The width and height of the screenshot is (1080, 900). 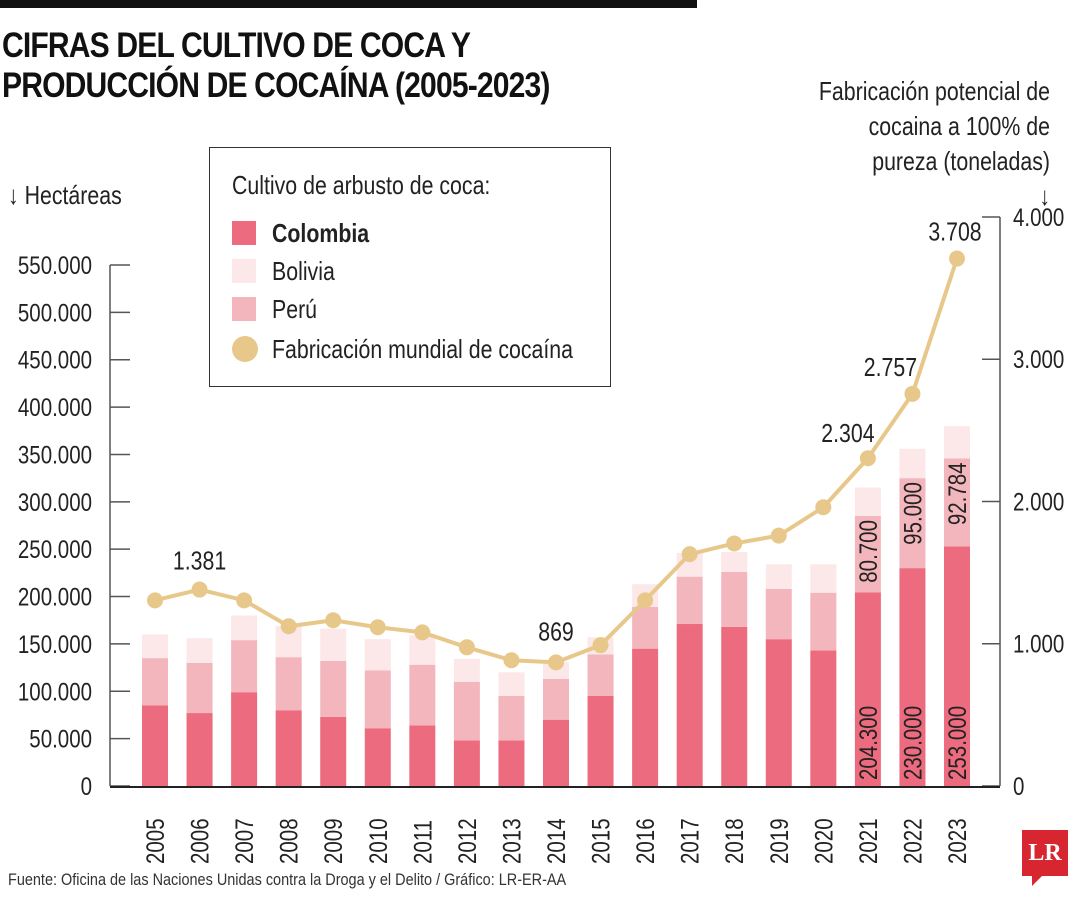 I want to click on left-axis-tick-label: 400.000, so click(x=55, y=407).